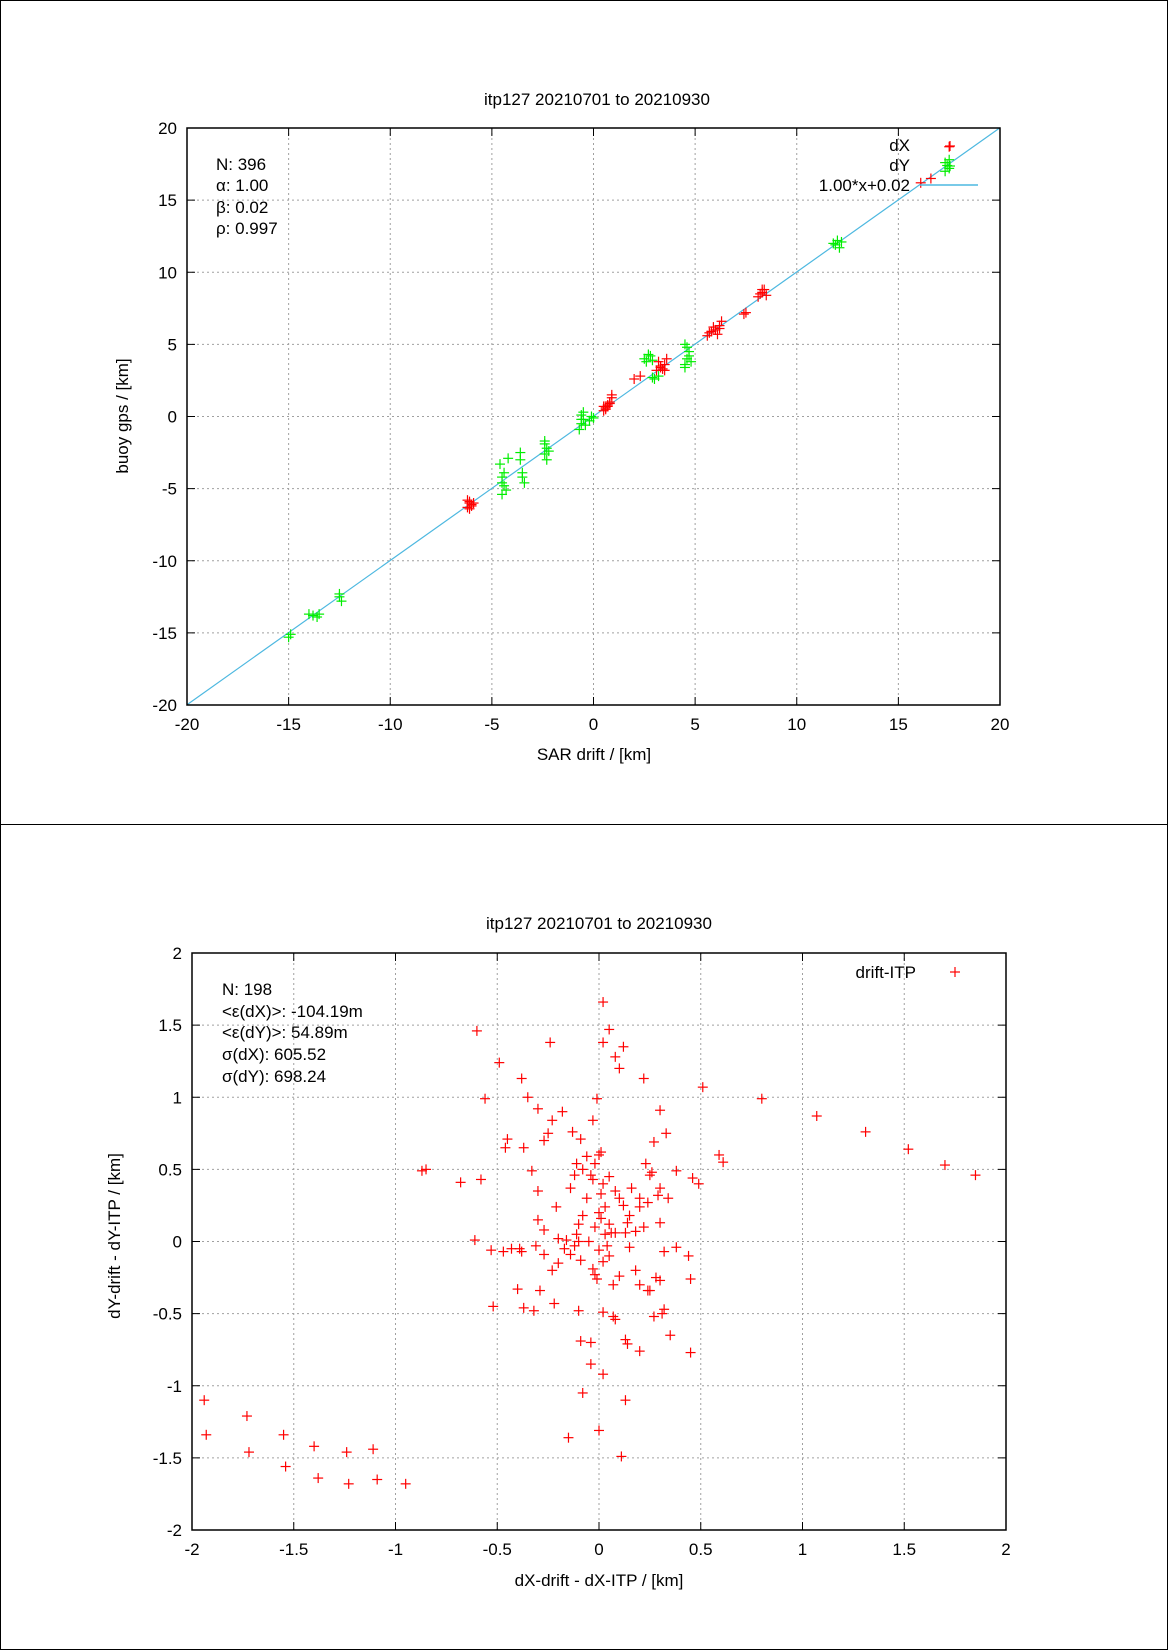 The height and width of the screenshot is (1650, 1168). Describe the element at coordinates (1005, 1549) in the screenshot. I see `chart-2-x-tick-label: 2` at that location.